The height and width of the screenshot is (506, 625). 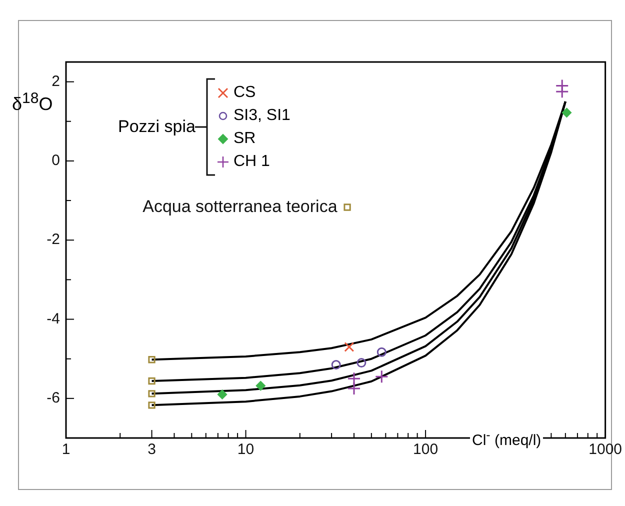 I want to click on x-tick-label: 1000, so click(x=605, y=449).